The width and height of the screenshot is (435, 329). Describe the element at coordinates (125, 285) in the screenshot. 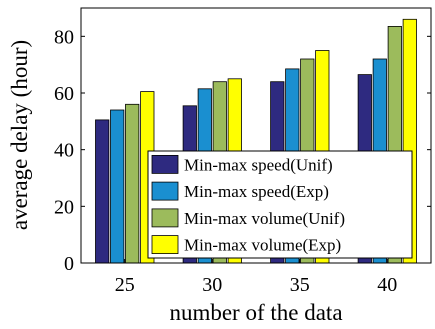

I see `x-tick-label: 25` at that location.